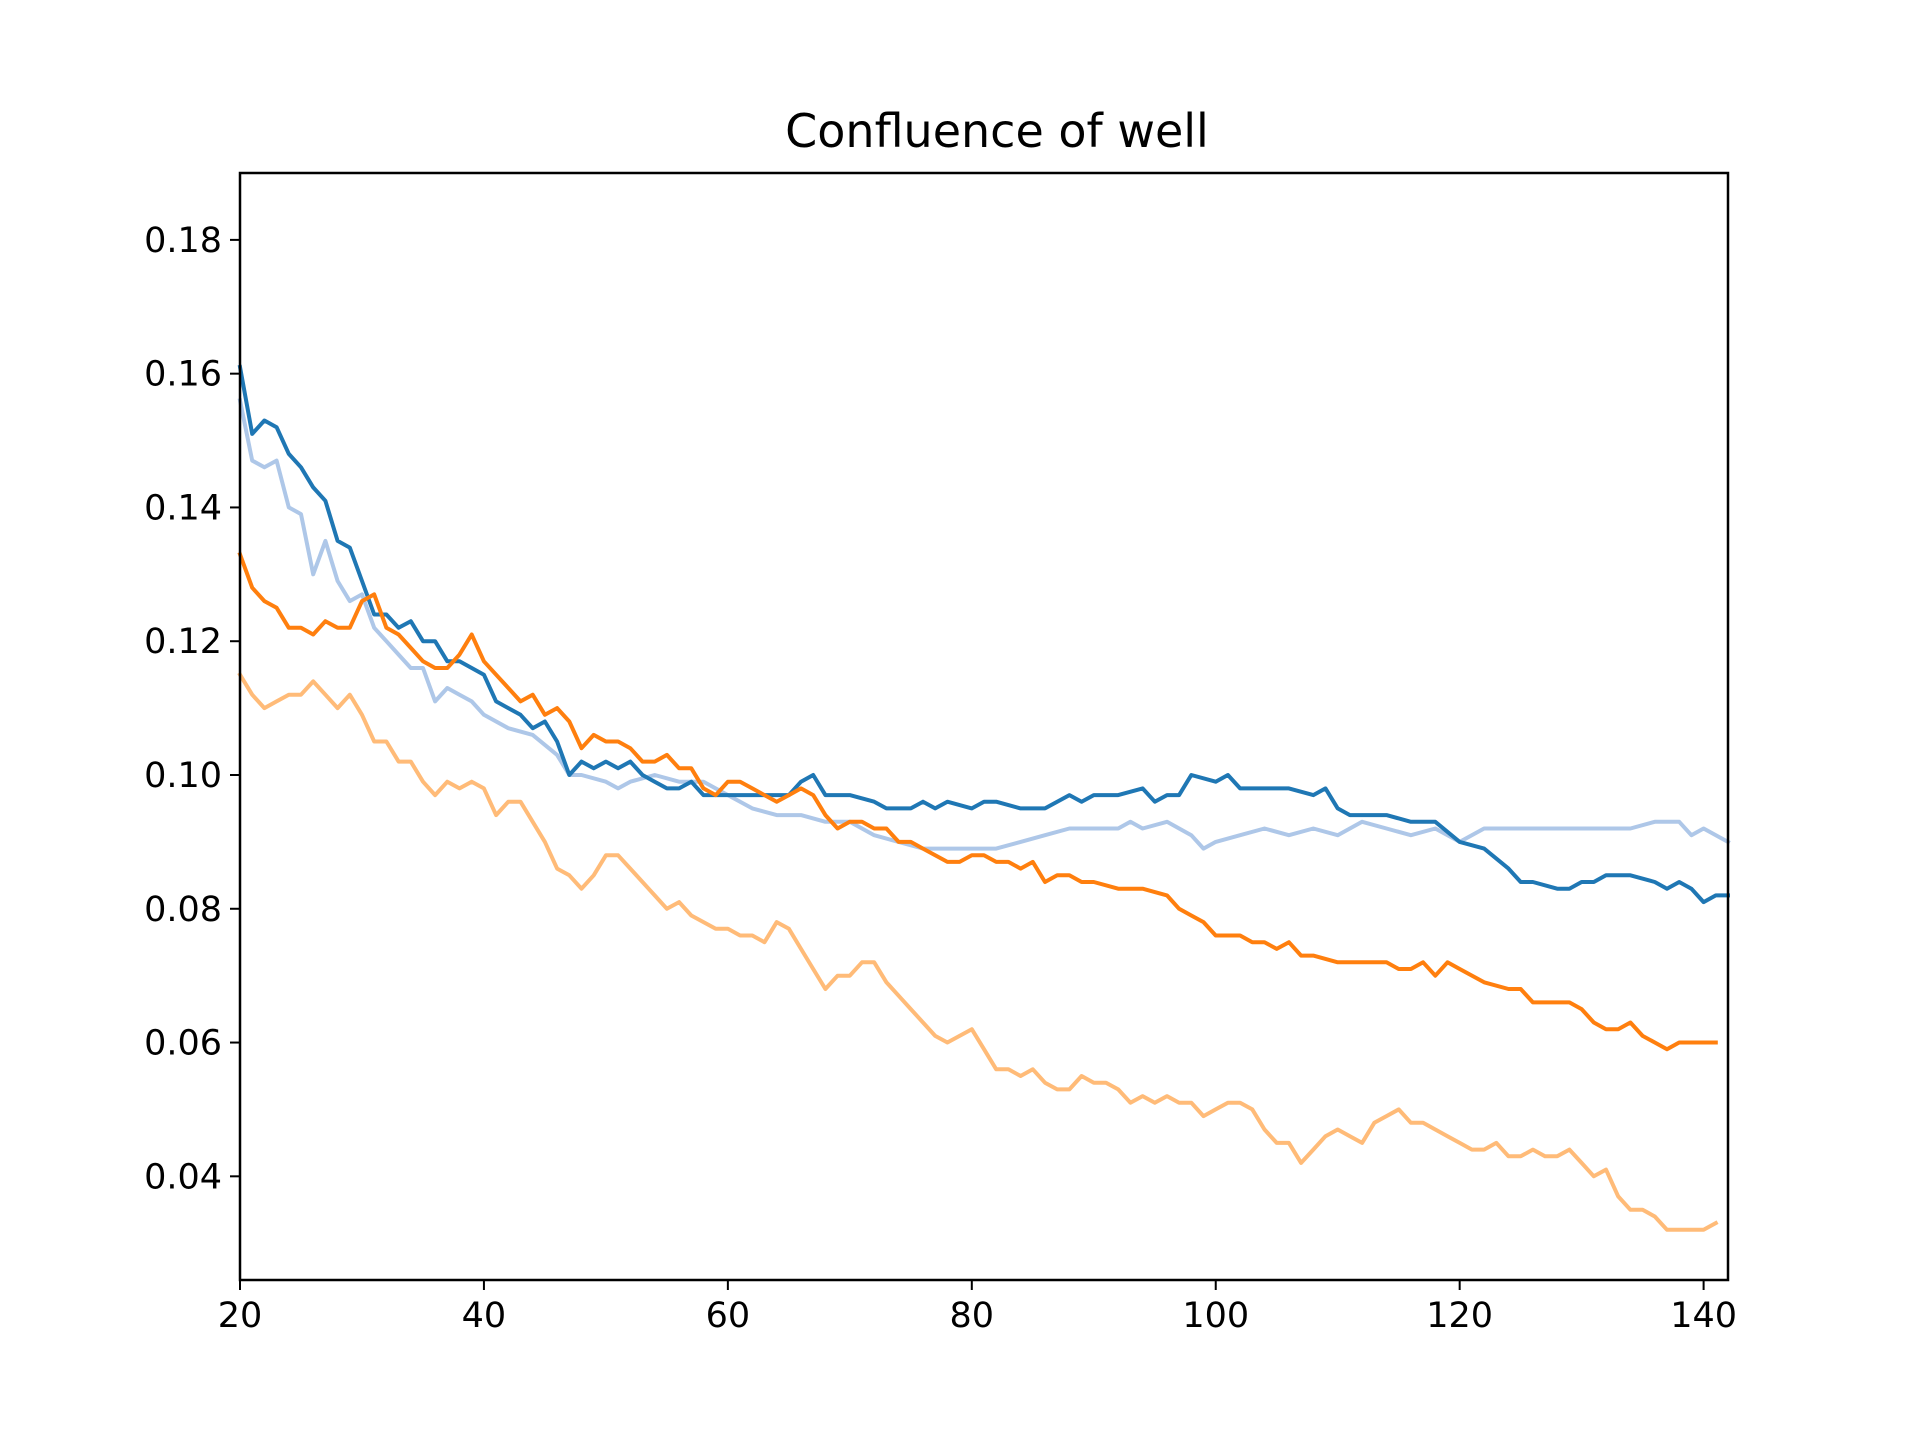  Describe the element at coordinates (183, 910) in the screenshot. I see `y-tick-label: 0.08` at that location.